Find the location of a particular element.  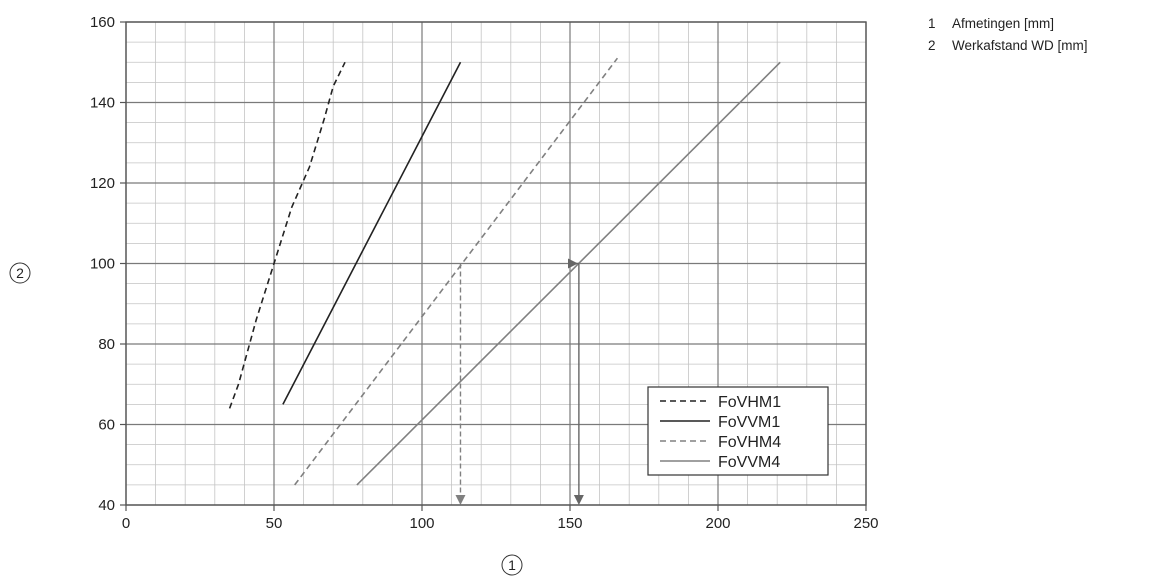

legend: FoVHM1 FoVVM1 FoVHM4 FoVVM4 is located at coordinates (738, 431).